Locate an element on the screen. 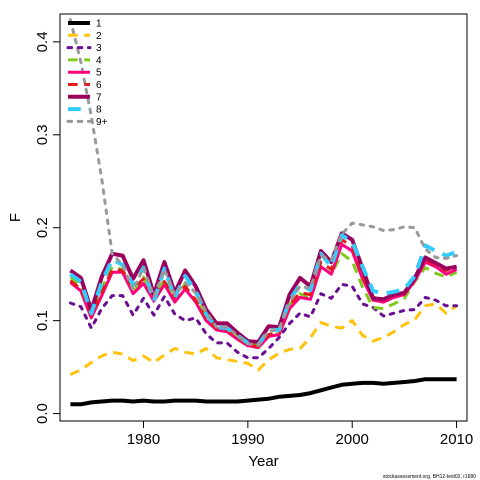 This screenshot has width=480, height=480. x-axis-title: Year is located at coordinates (263, 461).